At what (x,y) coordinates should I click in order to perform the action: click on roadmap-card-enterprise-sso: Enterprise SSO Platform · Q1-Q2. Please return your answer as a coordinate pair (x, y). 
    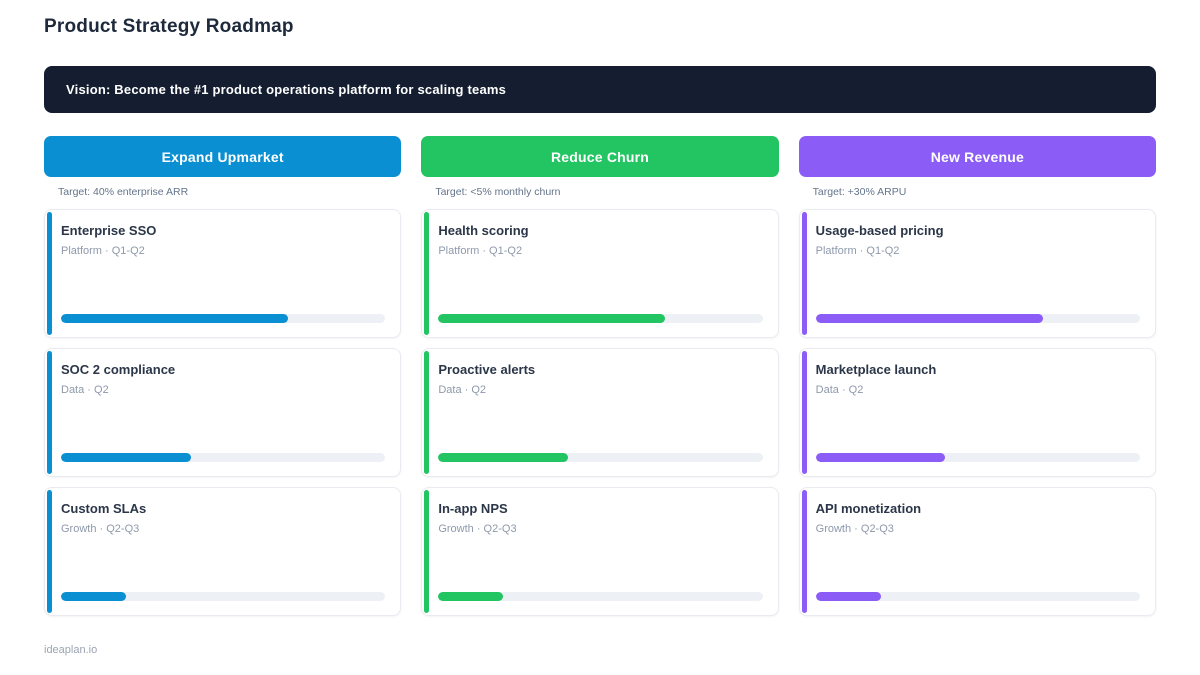
    Looking at the image, I should click on (223, 273).